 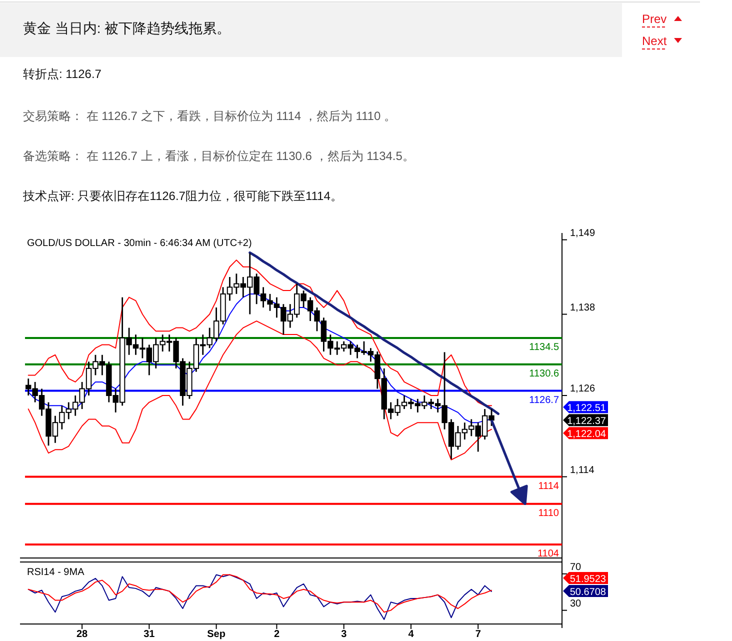 What do you see at coordinates (344, 634) in the screenshot?
I see `x-tick-label: 3` at bounding box center [344, 634].